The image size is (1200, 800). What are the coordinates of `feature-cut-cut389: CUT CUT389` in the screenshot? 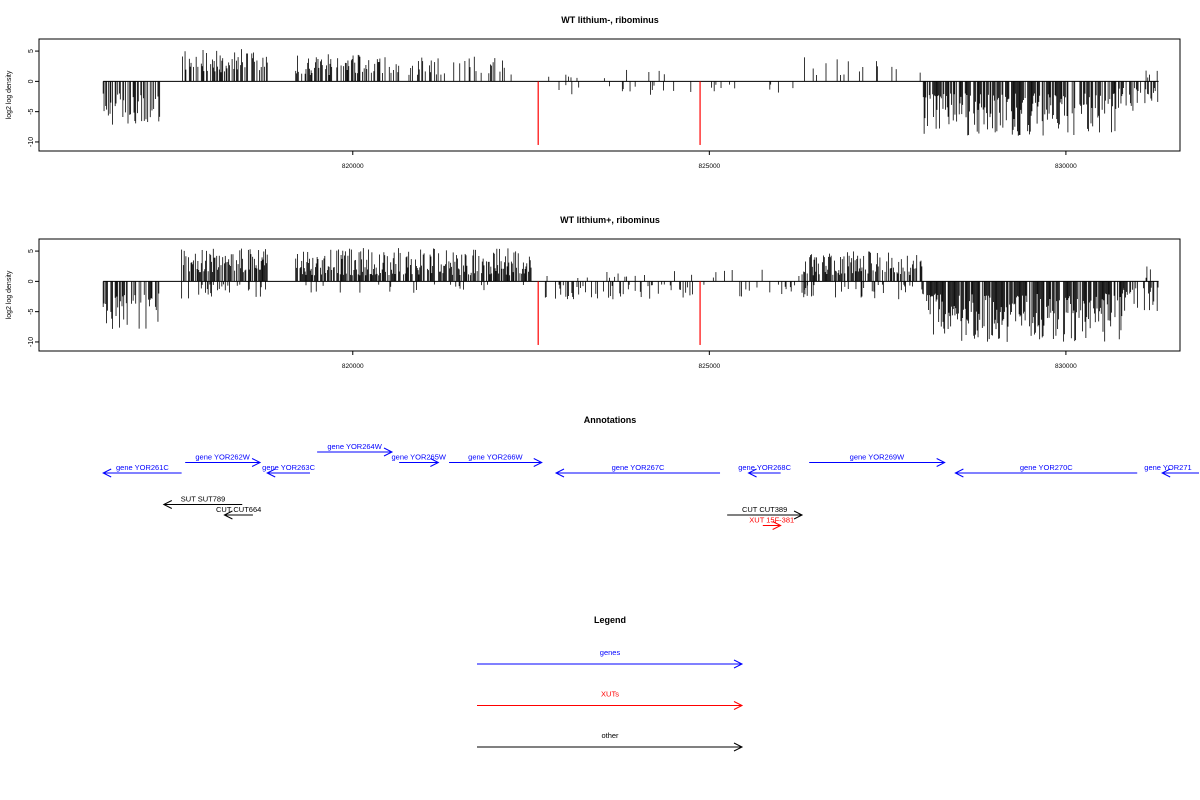 It's located at (765, 512).